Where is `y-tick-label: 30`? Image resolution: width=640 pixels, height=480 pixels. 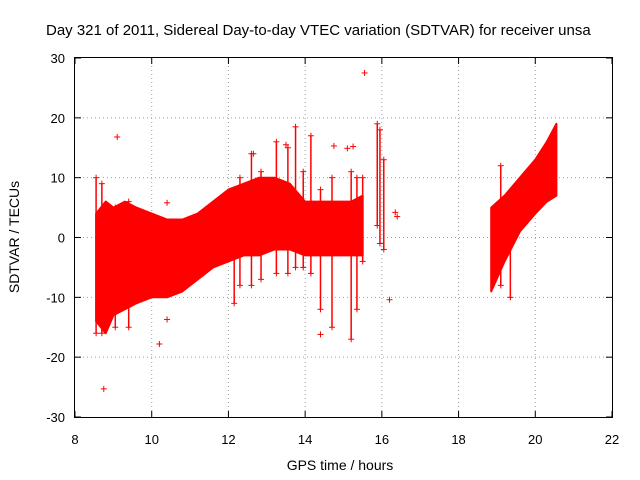
y-tick-label: 30 is located at coordinates (58, 58).